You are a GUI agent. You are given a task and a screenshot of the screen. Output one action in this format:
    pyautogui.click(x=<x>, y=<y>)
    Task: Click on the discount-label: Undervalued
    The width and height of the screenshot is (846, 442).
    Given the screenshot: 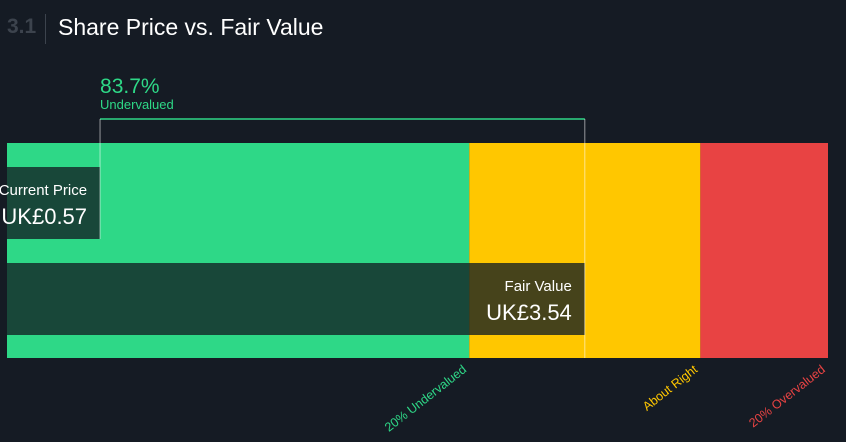 What is the action you would take?
    pyautogui.click(x=137, y=104)
    